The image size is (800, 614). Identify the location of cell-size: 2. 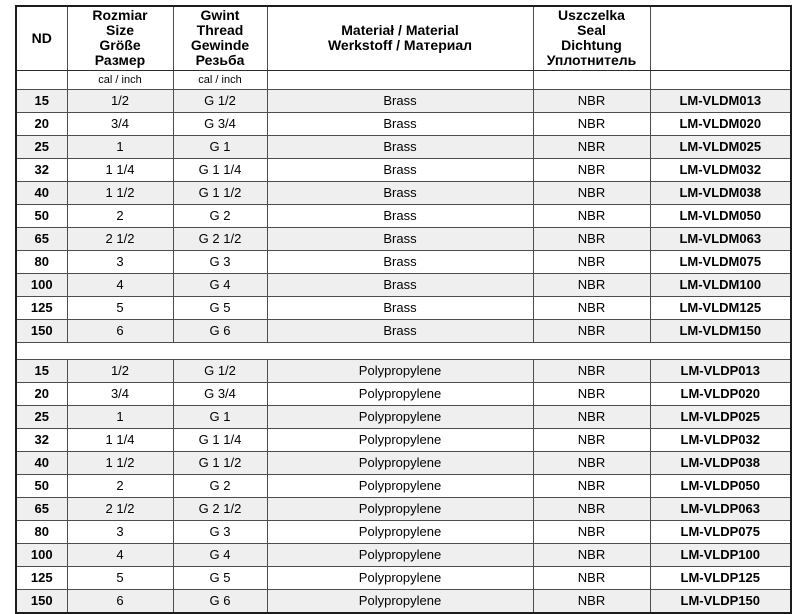
(120, 215).